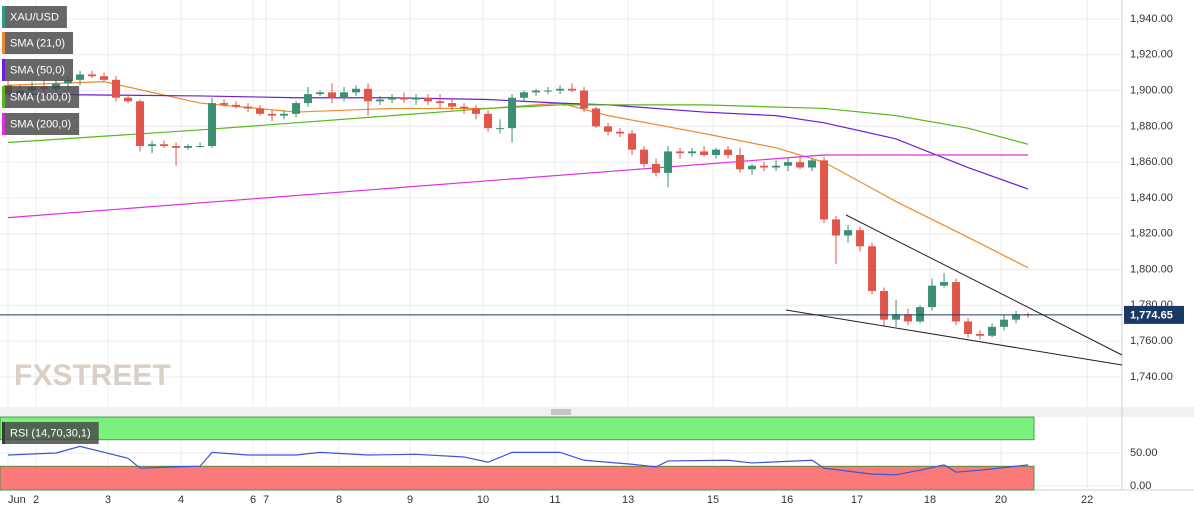  Describe the element at coordinates (597, 412) in the screenshot. I see `panel-separator` at that location.